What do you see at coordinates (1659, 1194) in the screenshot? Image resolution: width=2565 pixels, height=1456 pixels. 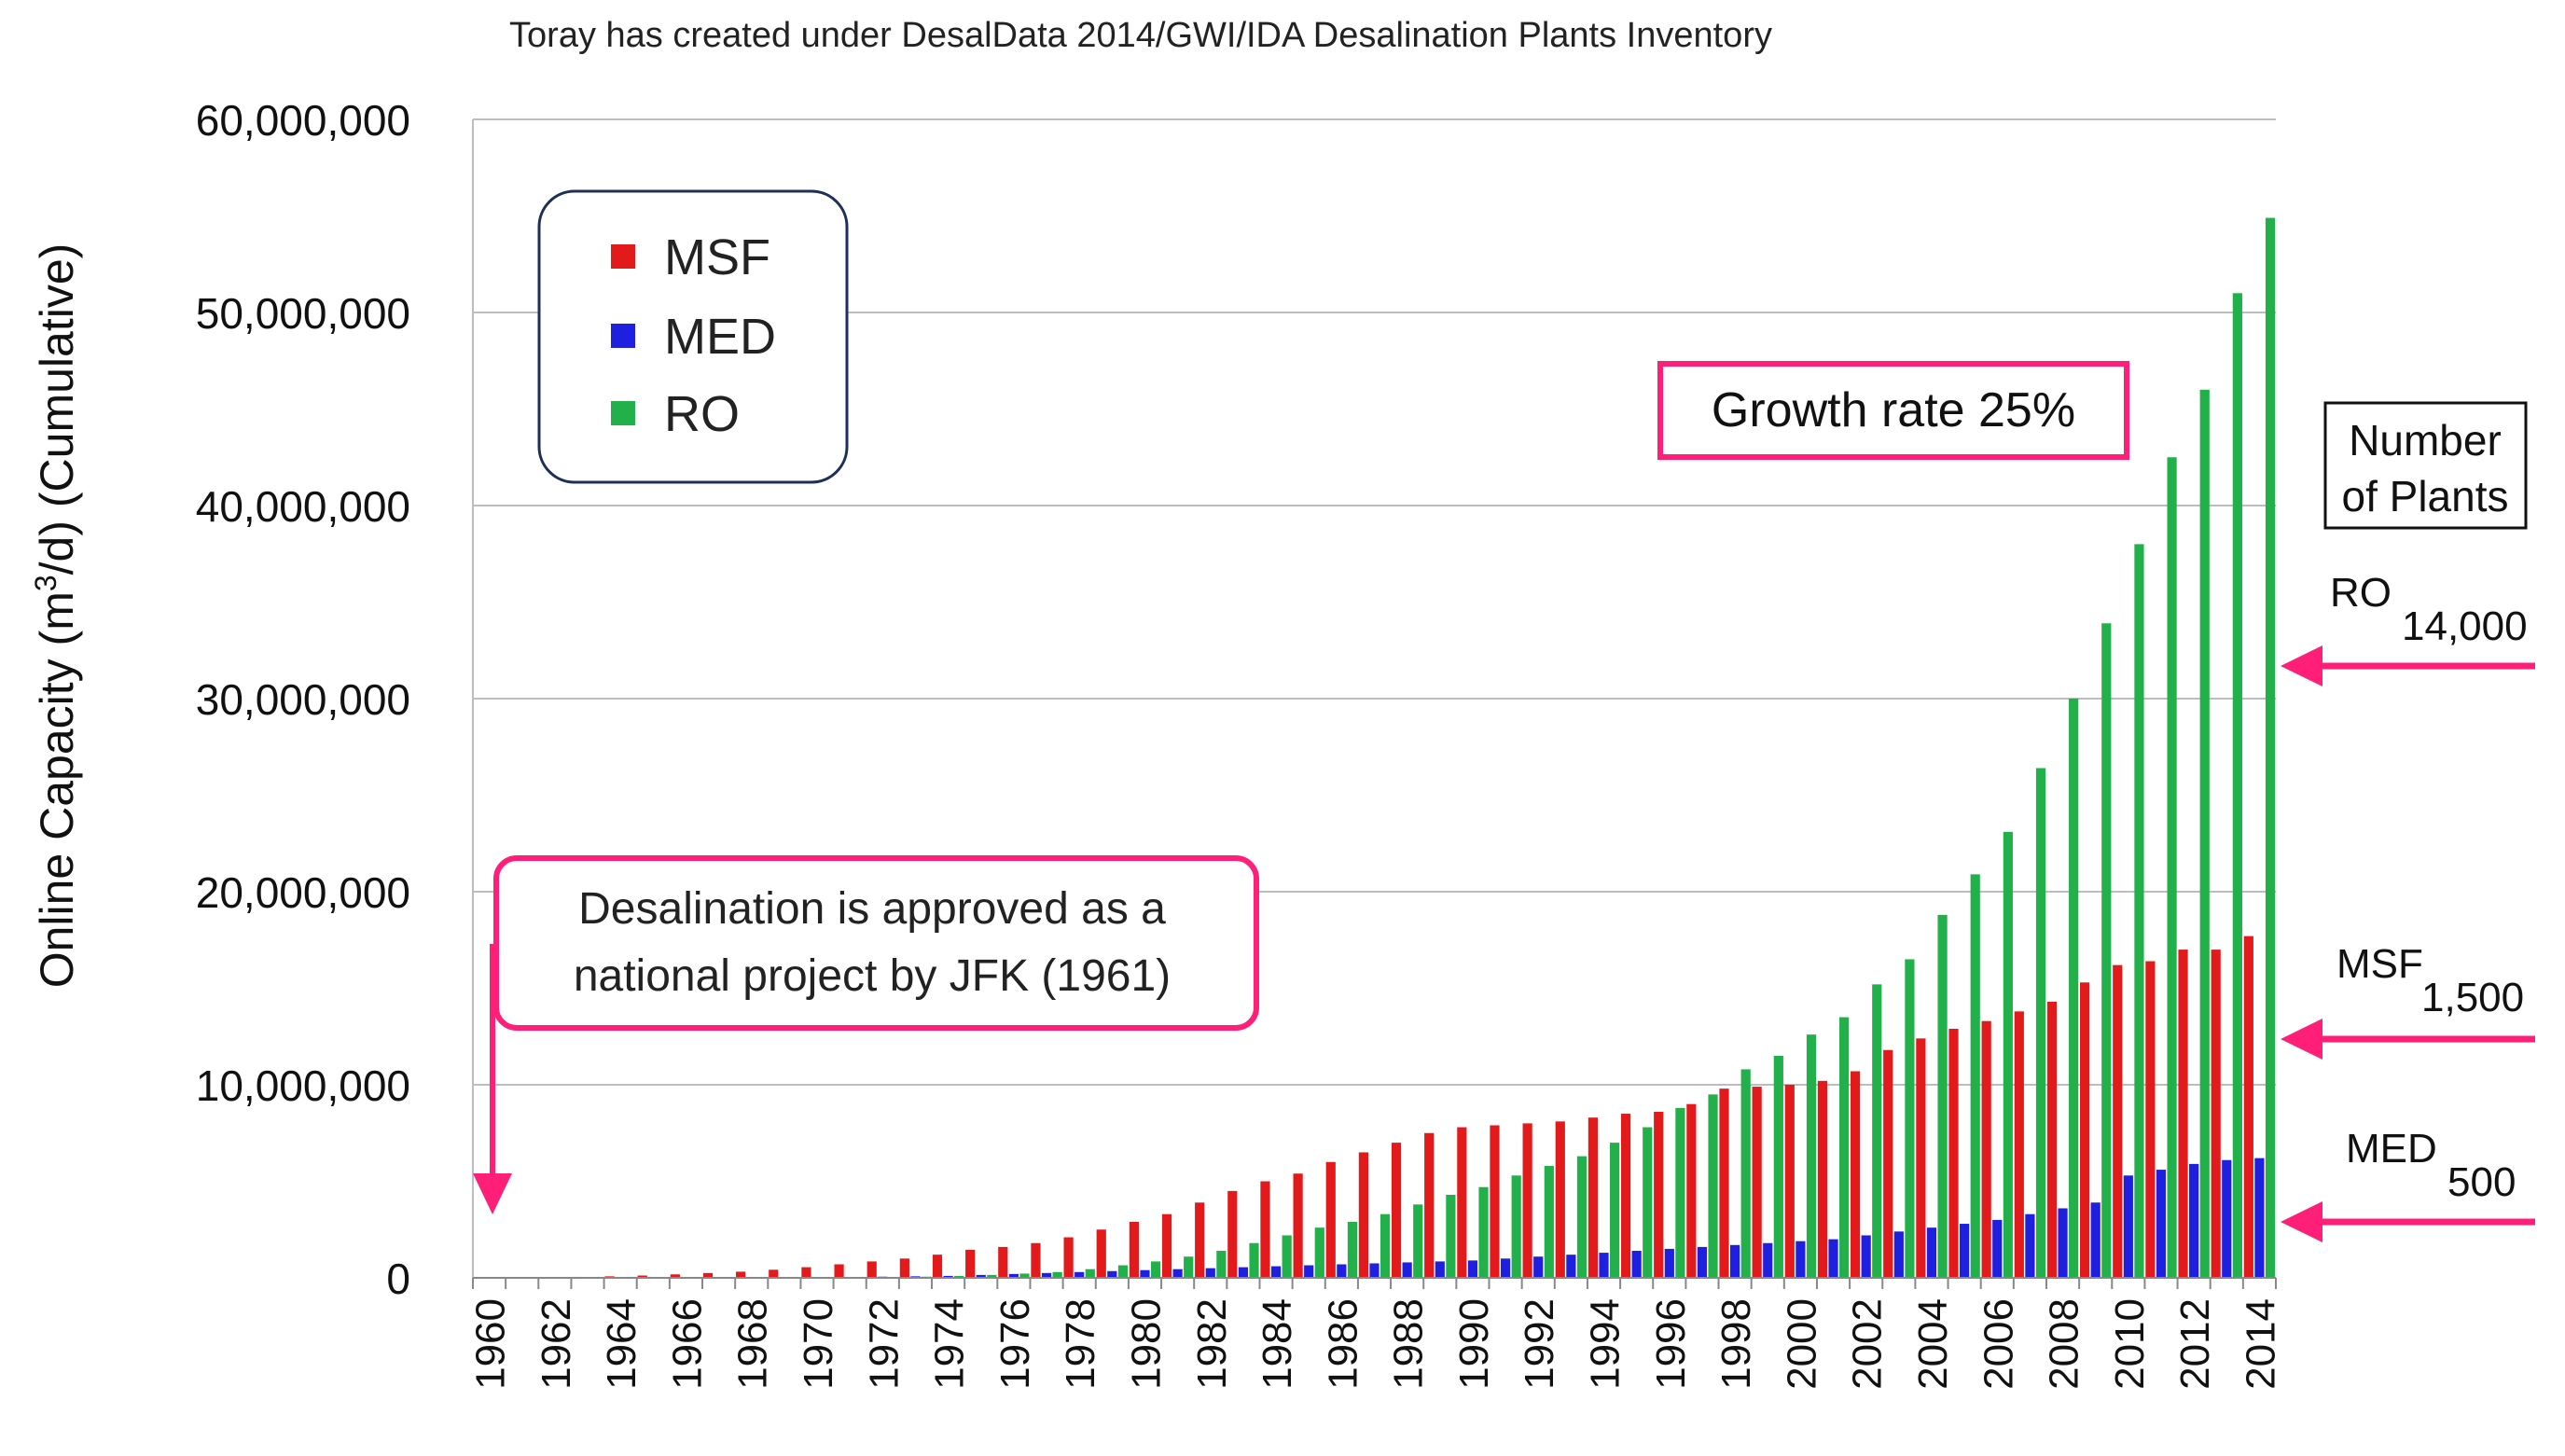 I see `bar-msf-1996` at bounding box center [1659, 1194].